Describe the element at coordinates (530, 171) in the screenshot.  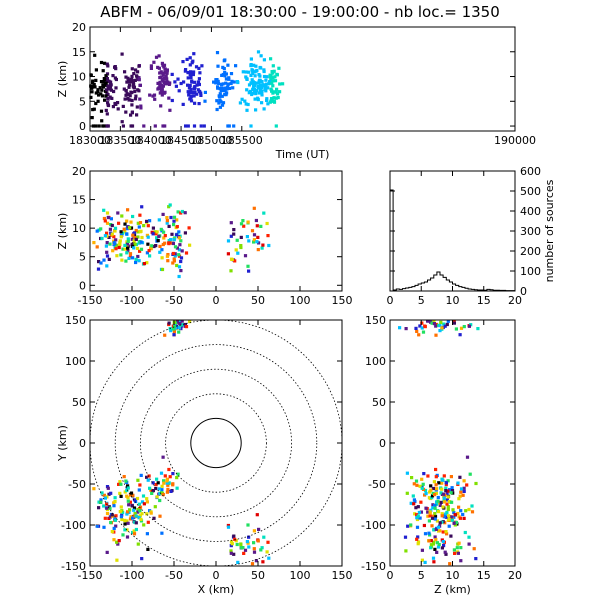
I see `height-histogram-ytick-label: 600` at that location.